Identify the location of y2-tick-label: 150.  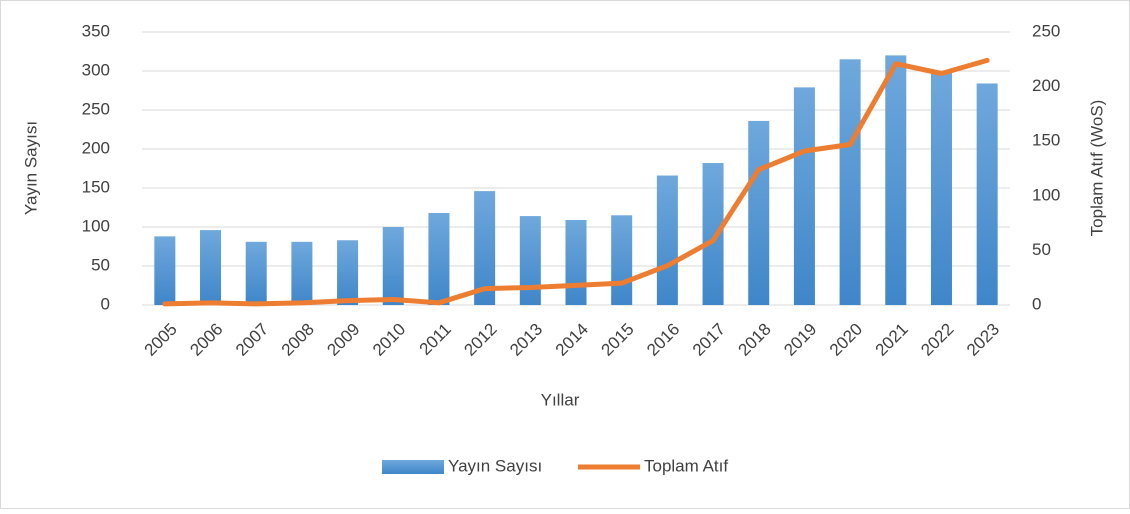
(1046, 140).